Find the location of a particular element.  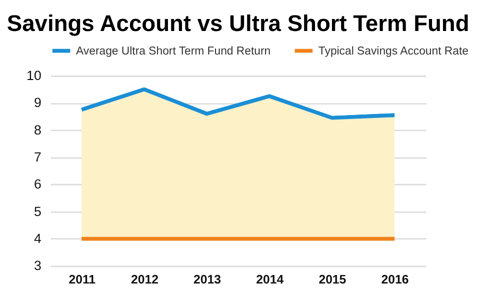

chart-title: Savings Account vs Ultra Short Term Fund is located at coordinates (238, 23).